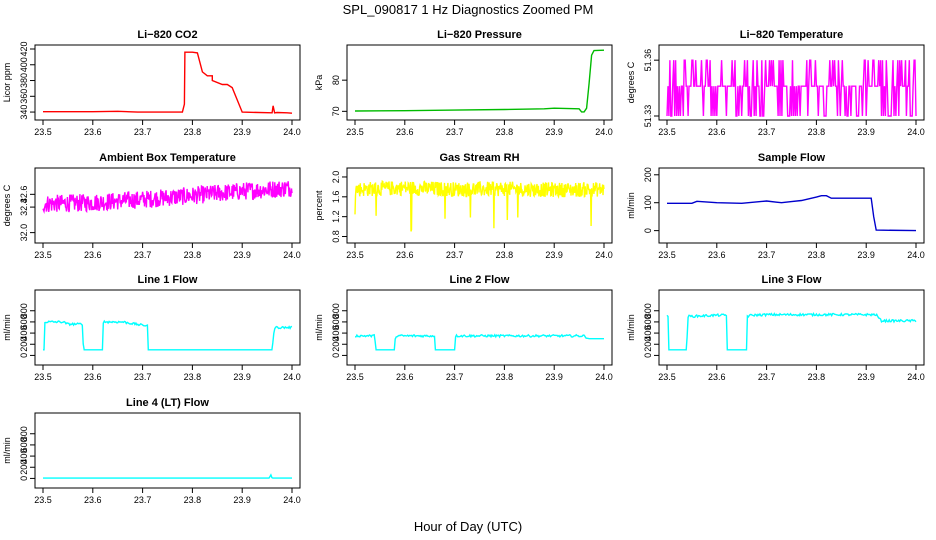 The width and height of the screenshot is (936, 540). What do you see at coordinates (792, 280) in the screenshot?
I see `panel-title: Line 3 Flow` at bounding box center [792, 280].